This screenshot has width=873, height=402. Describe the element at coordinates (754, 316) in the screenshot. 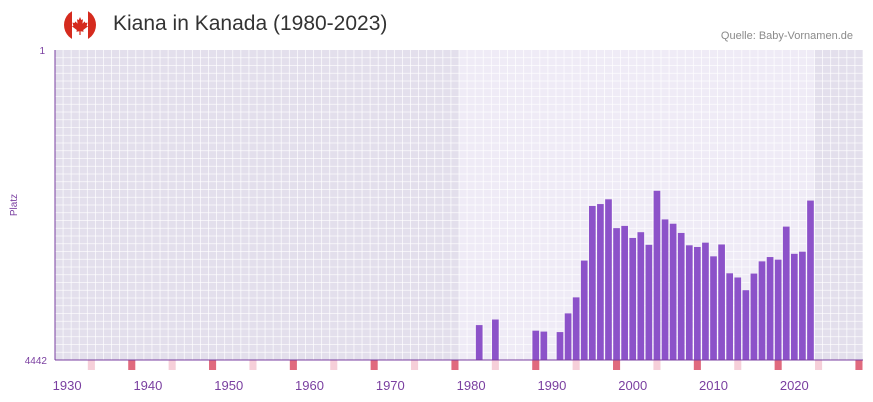

I see `bar-2015` at that location.